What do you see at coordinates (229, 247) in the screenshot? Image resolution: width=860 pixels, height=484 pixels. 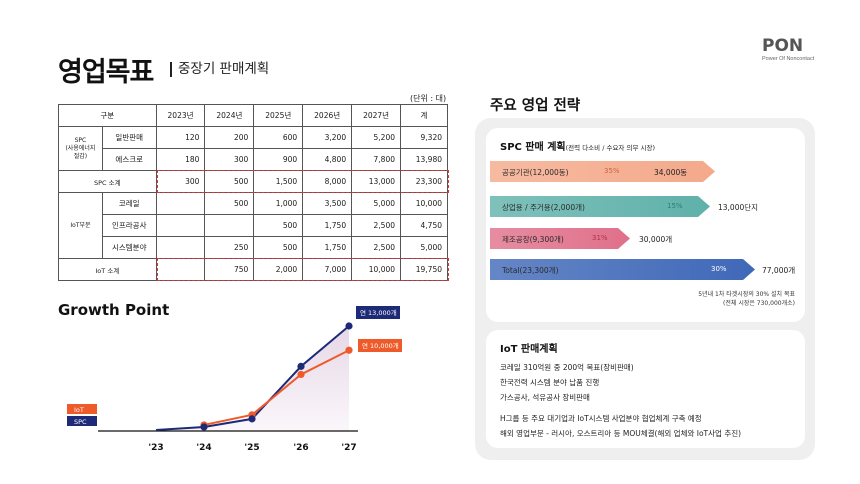 I see `table-cell: 250` at bounding box center [229, 247].